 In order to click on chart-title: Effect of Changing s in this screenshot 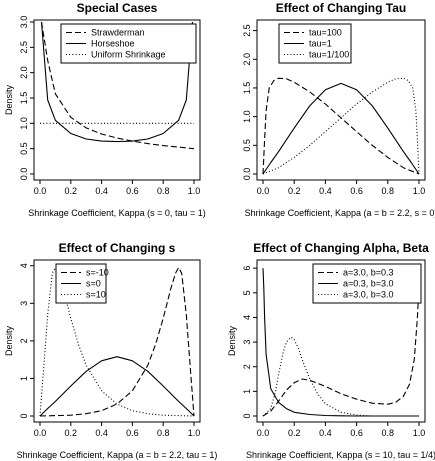, I will do `click(117, 248)`.